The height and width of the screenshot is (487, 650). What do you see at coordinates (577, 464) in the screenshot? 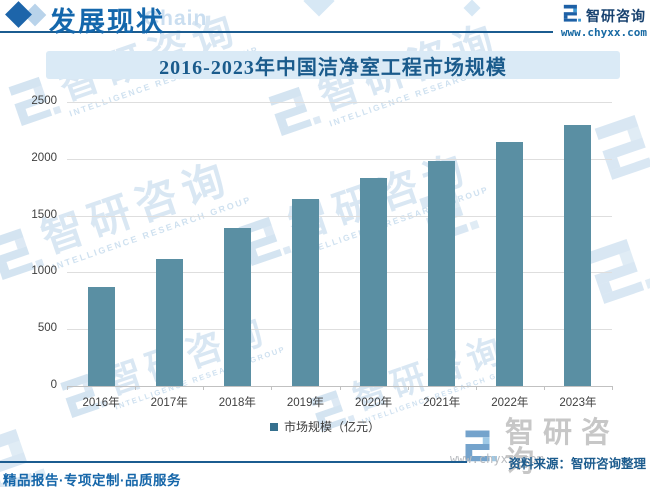
I see `data-source: 资料来源：智研咨询整理` at bounding box center [577, 464].